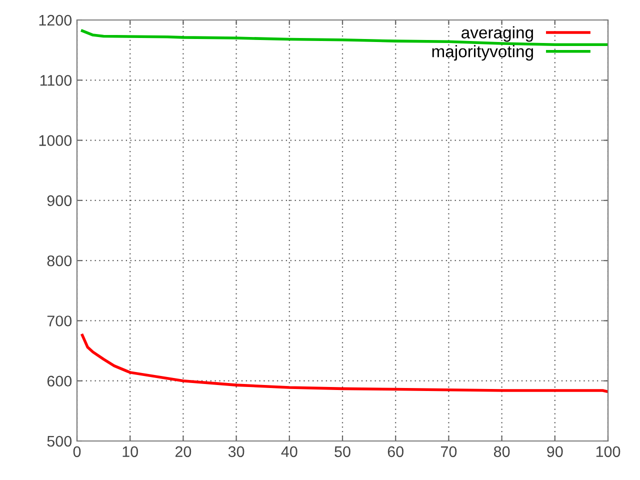  What do you see at coordinates (502, 452) in the screenshot?
I see `x-tick-label: 80` at bounding box center [502, 452].